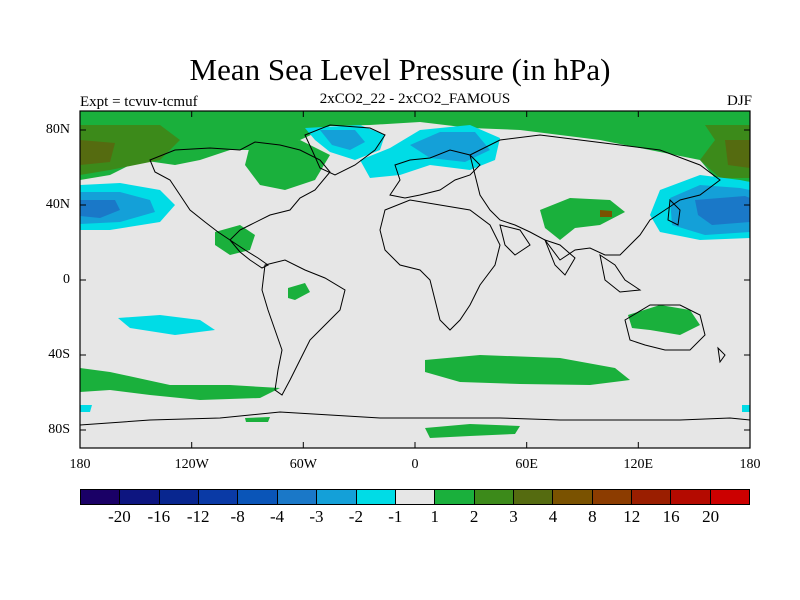 This screenshot has width=800, height=600. I want to click on lon-label-0: 0, so click(415, 464).